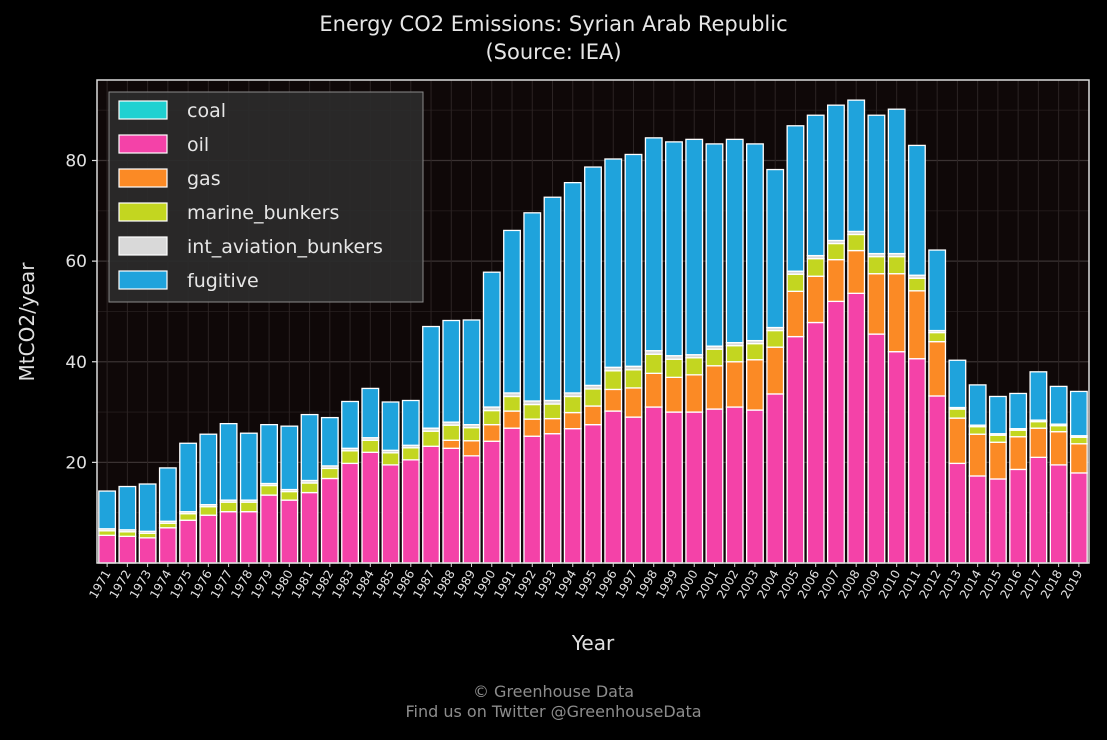  I want to click on bar-fugitive-2007, so click(835, 173).